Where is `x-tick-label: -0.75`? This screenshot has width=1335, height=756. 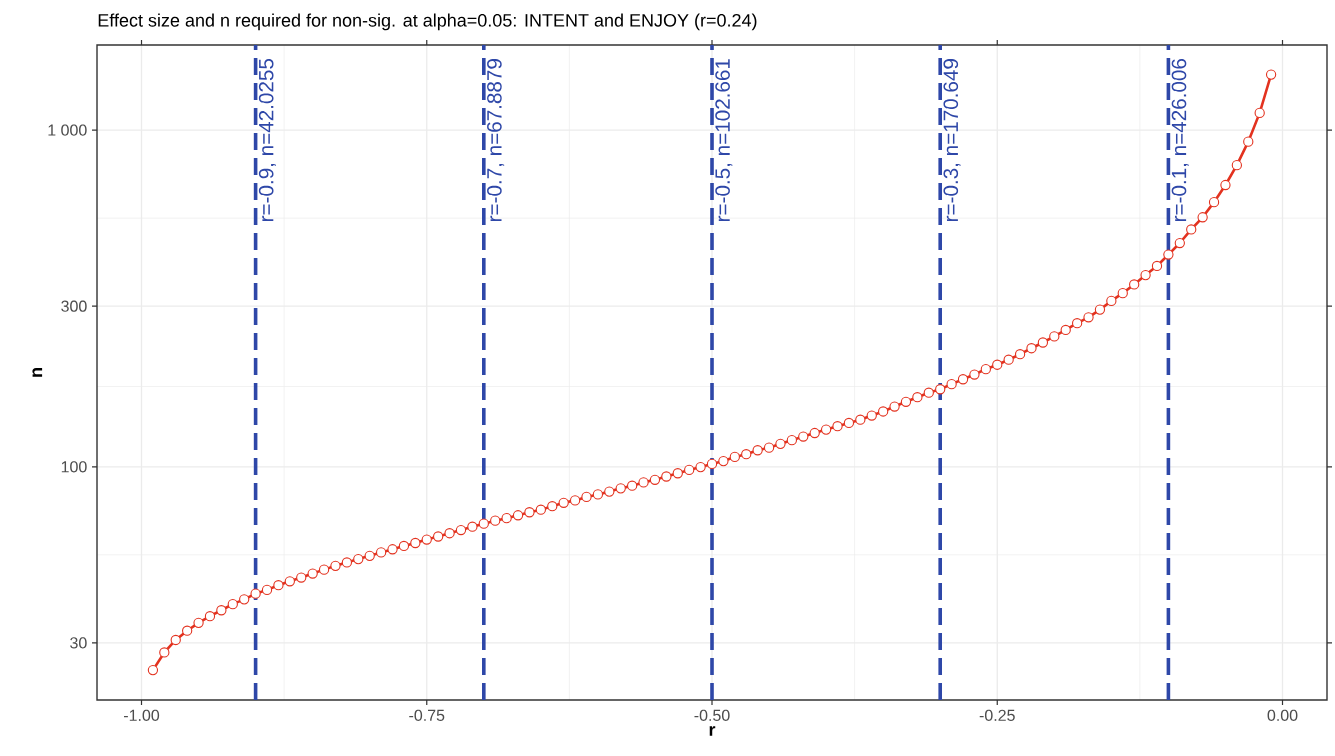 x-tick-label: -0.75 is located at coordinates (427, 715).